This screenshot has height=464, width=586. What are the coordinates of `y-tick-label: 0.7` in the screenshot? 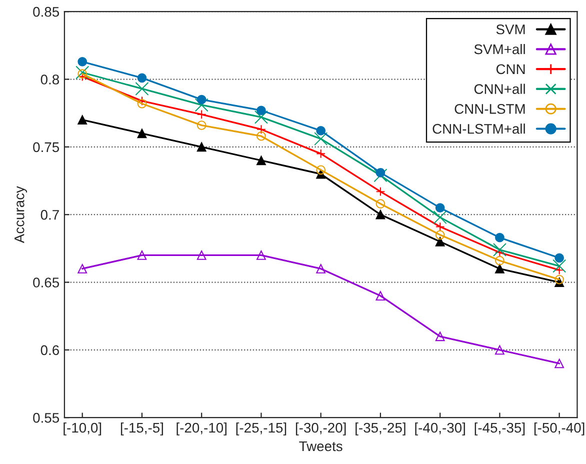 It's located at (49, 215).